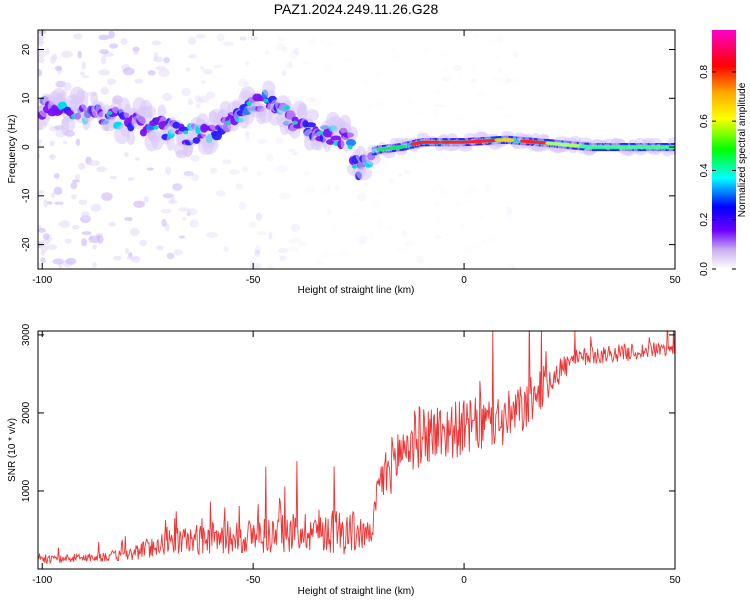  Describe the element at coordinates (26, 50) in the screenshot. I see `y-tick-label: 20` at that location.